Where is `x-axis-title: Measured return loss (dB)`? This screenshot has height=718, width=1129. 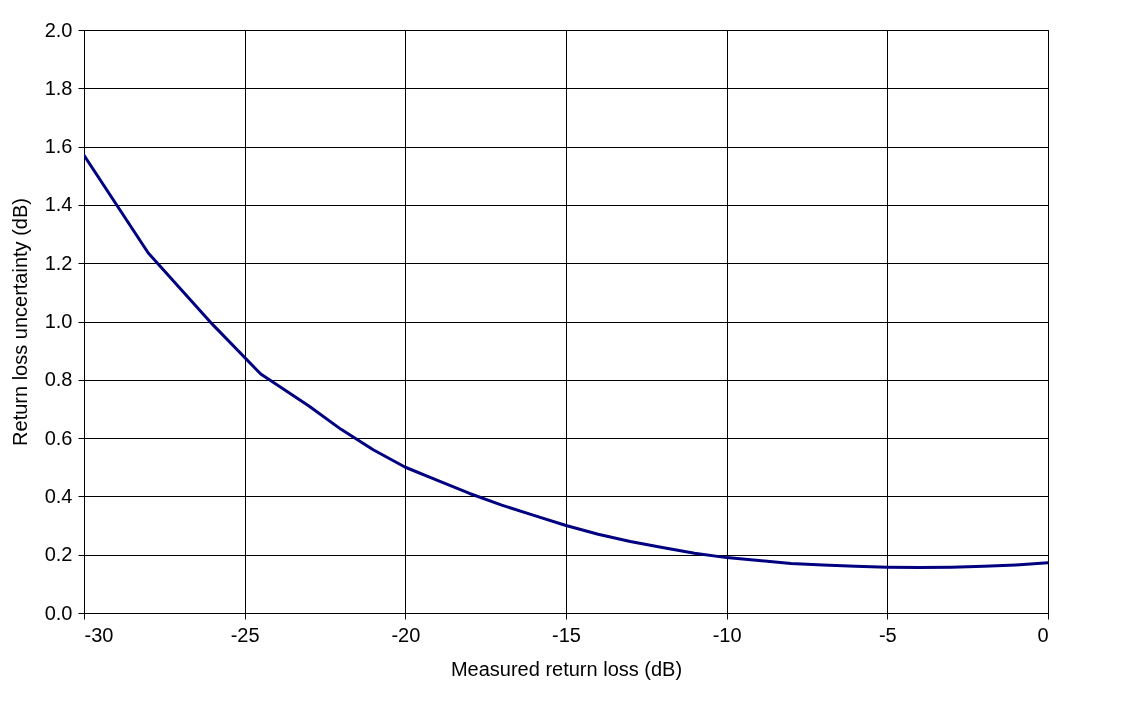 x-axis-title: Measured return loss (dB) is located at coordinates (566, 668).